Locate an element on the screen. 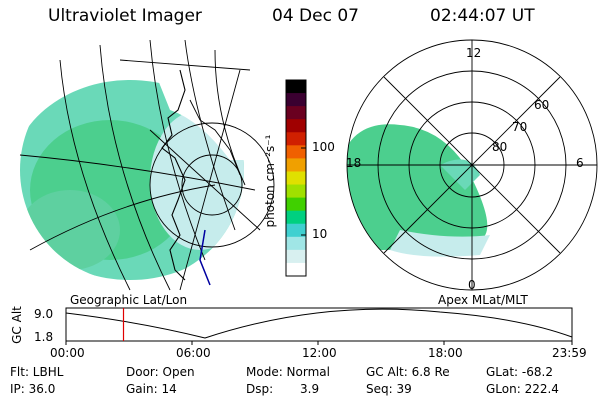 The height and width of the screenshot is (400, 600). color-bar is located at coordinates (296, 178).